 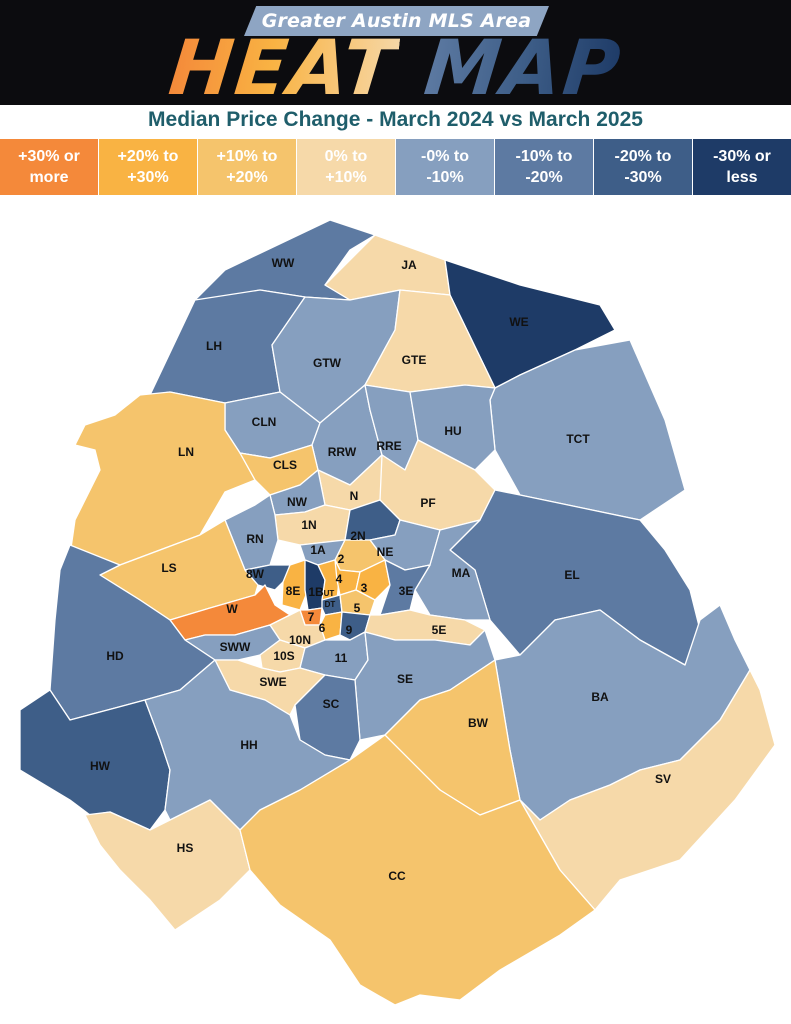 I want to click on map-label-rre: RRE, so click(x=388, y=446).